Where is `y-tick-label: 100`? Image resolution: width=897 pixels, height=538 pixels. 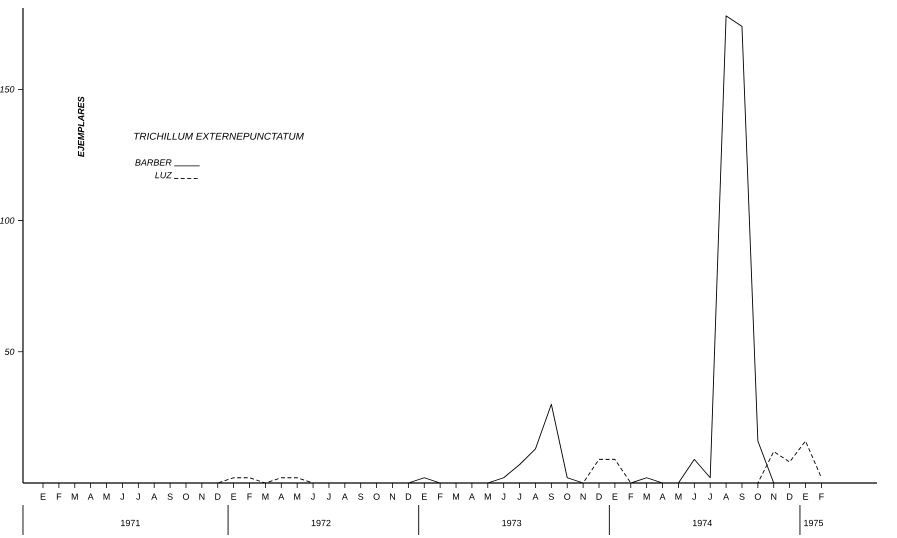
y-tick-label: 100 is located at coordinates (7, 220).